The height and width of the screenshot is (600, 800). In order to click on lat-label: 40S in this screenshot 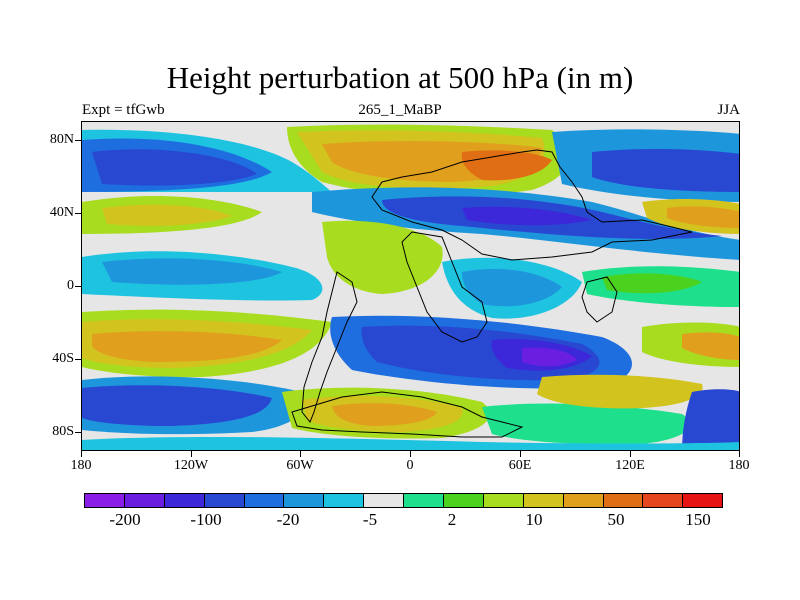, I will do `click(63, 358)`.